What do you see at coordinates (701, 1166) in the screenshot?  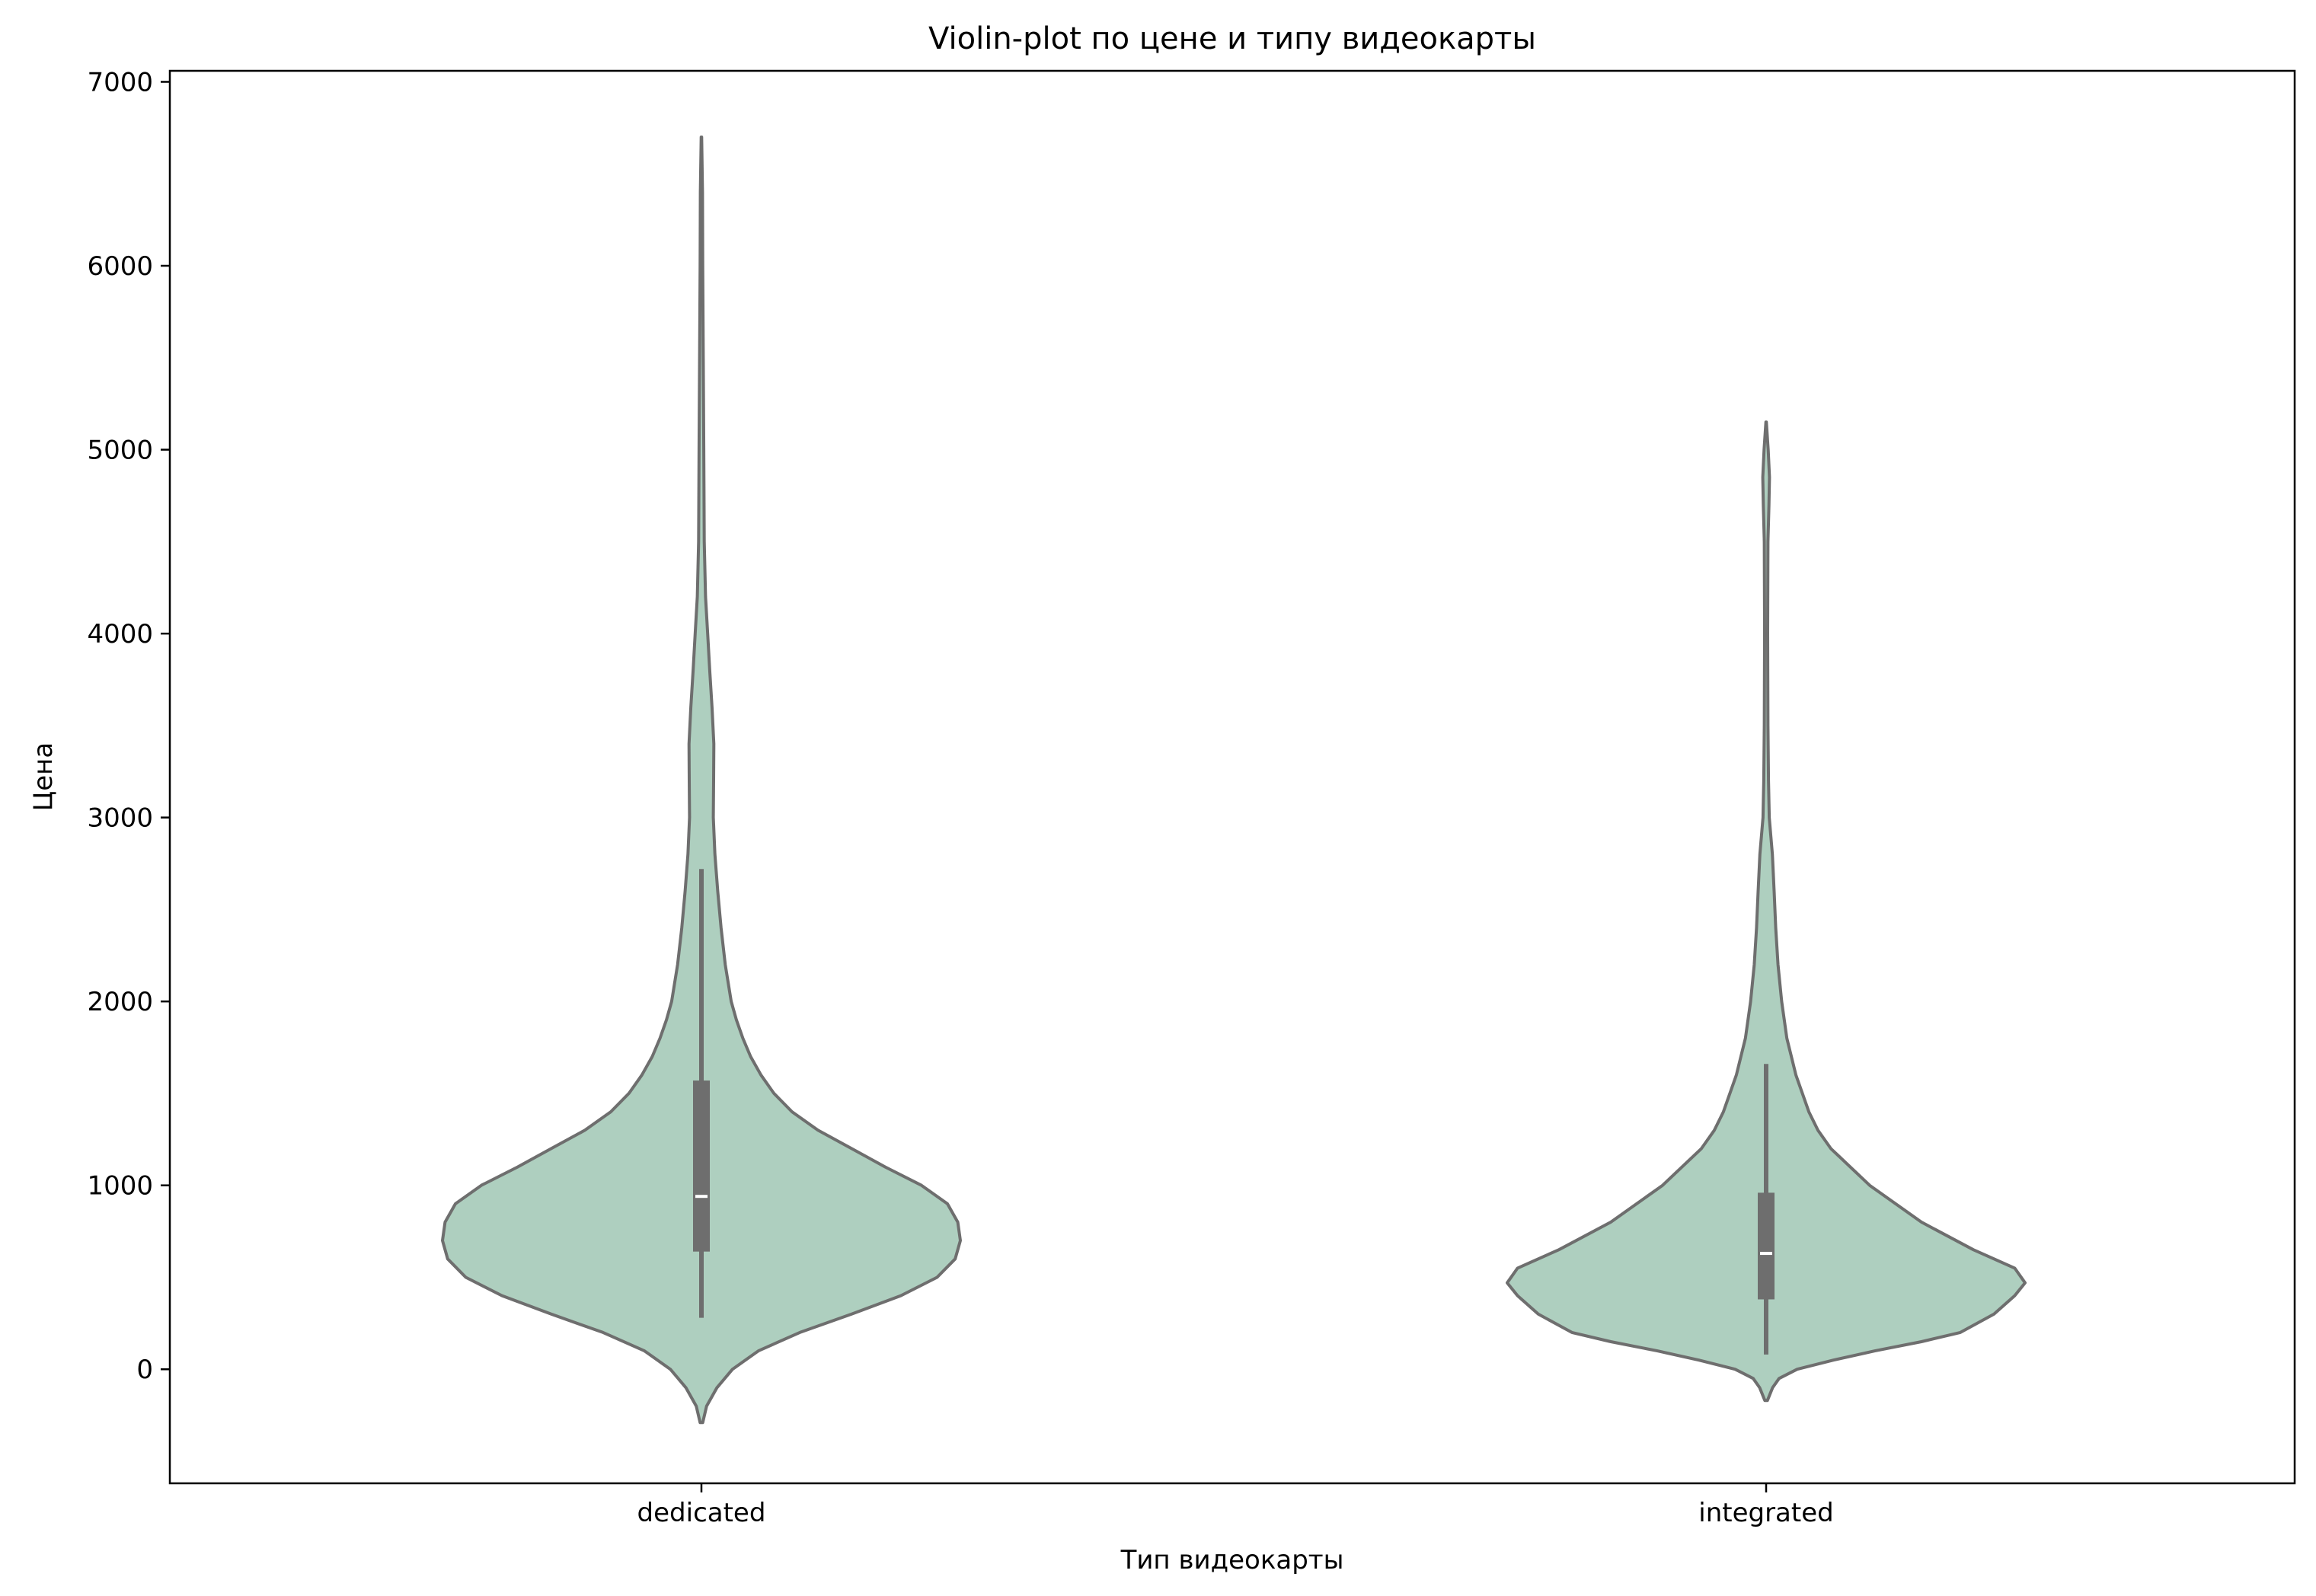 I see `iqr-box-dedicated` at bounding box center [701, 1166].